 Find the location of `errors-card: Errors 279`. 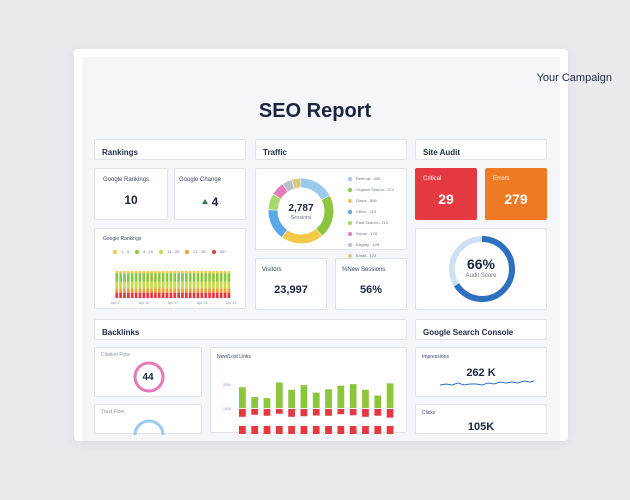

errors-card: Errors 279 is located at coordinates (516, 194).